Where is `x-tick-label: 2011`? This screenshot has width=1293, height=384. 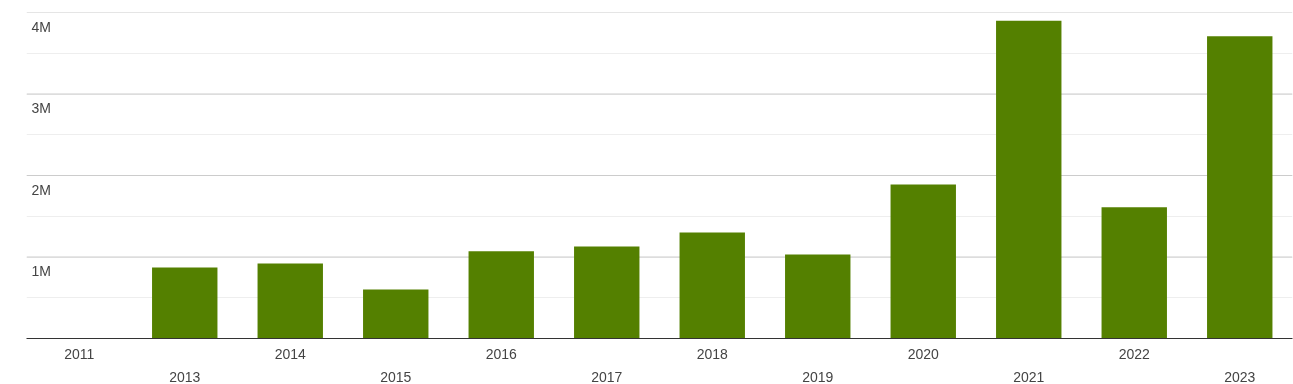 x-tick-label: 2011 is located at coordinates (79, 353).